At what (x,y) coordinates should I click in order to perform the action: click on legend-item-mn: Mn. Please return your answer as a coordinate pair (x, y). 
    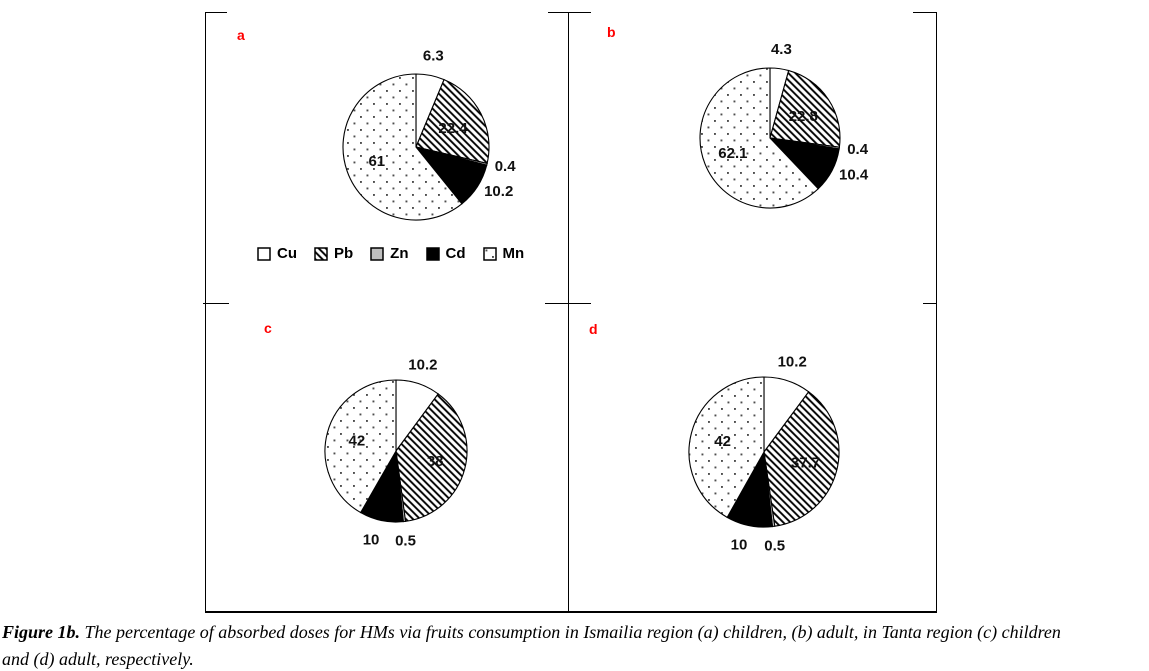
    Looking at the image, I should click on (503, 253).